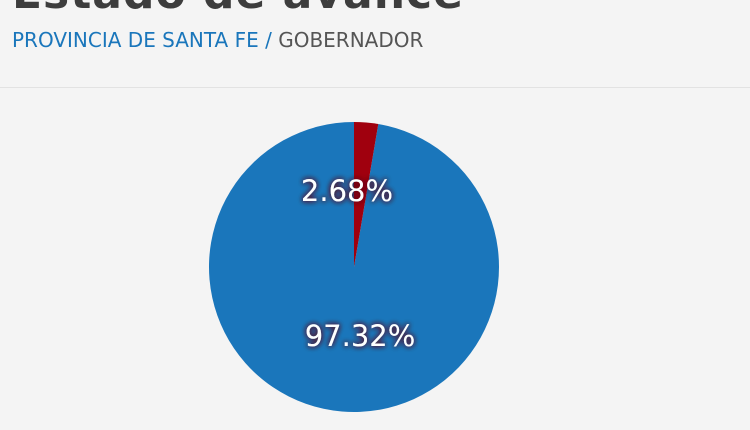  I want to click on breadcrumb-office: GOBERNADOR, so click(351, 40).